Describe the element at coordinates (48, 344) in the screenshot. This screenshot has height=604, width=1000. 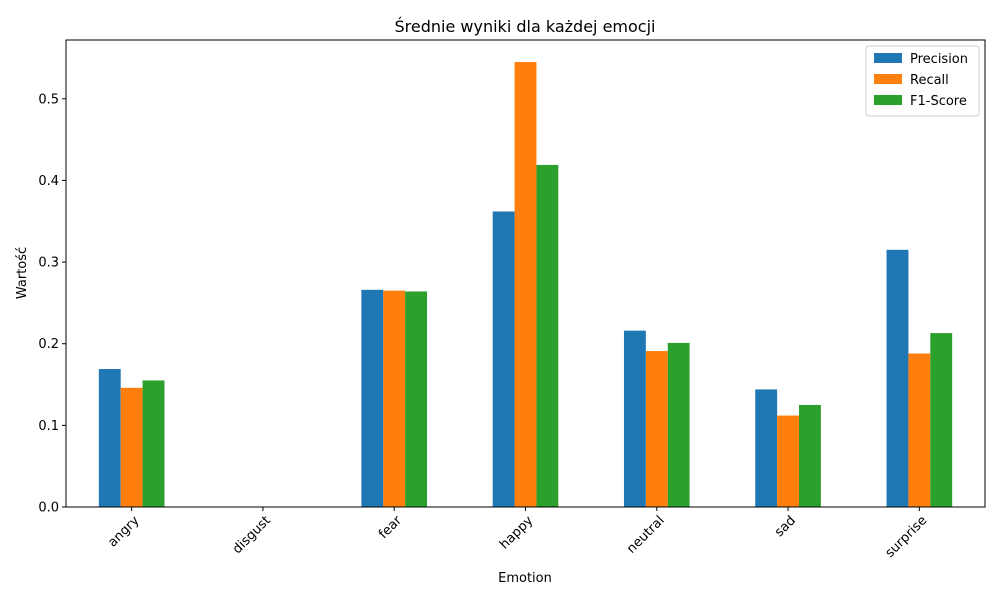
I see `y-tick-label: 0.2` at that location.